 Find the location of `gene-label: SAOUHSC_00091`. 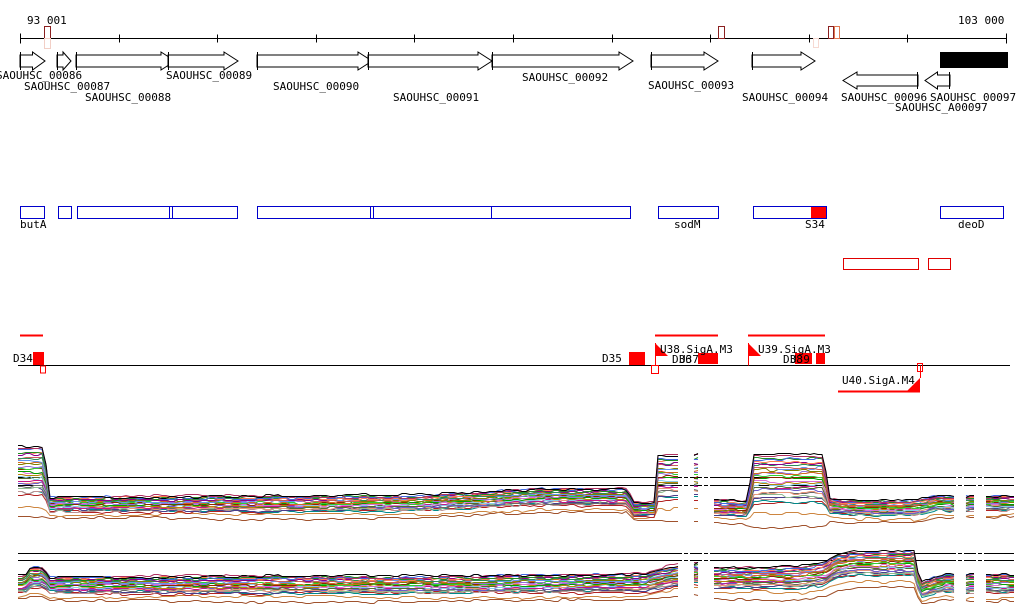

gene-label: SAOUHSC_00091 is located at coordinates (436, 97).